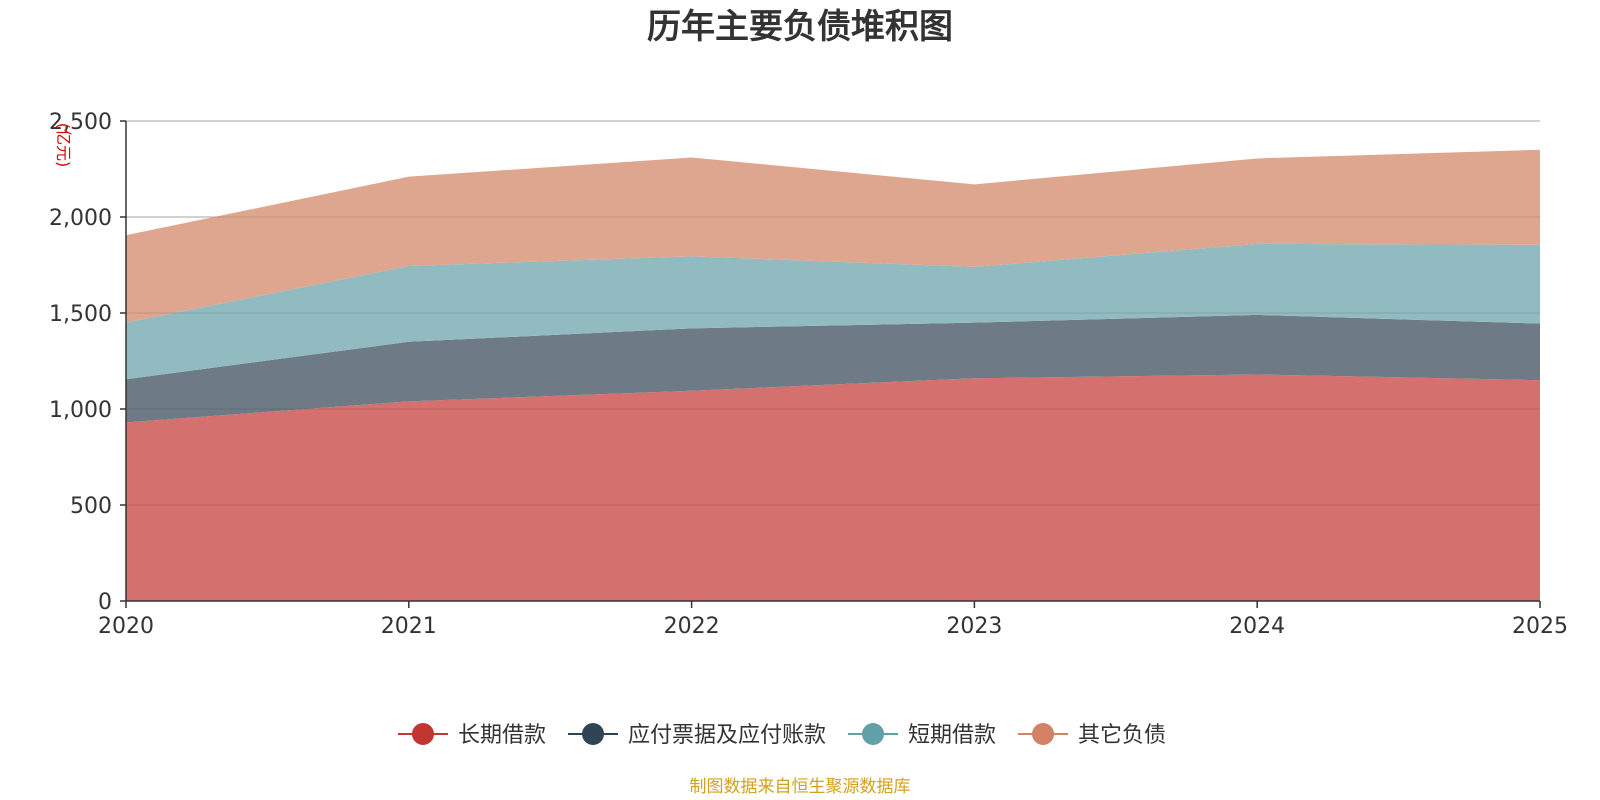 The height and width of the screenshot is (800, 1600). What do you see at coordinates (105, 602) in the screenshot?
I see `y-tick-label: 0` at bounding box center [105, 602].